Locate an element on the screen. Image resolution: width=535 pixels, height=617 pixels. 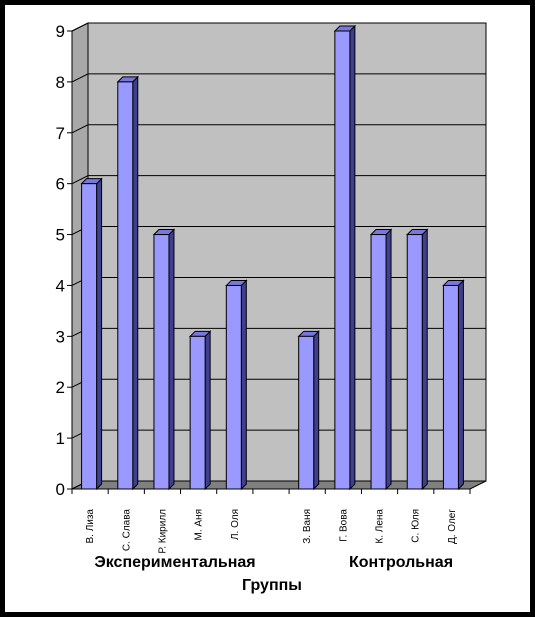
y-axis-ticks: 0 1 2 3 4 5 6 7 8 9 is located at coordinates (64, 260).